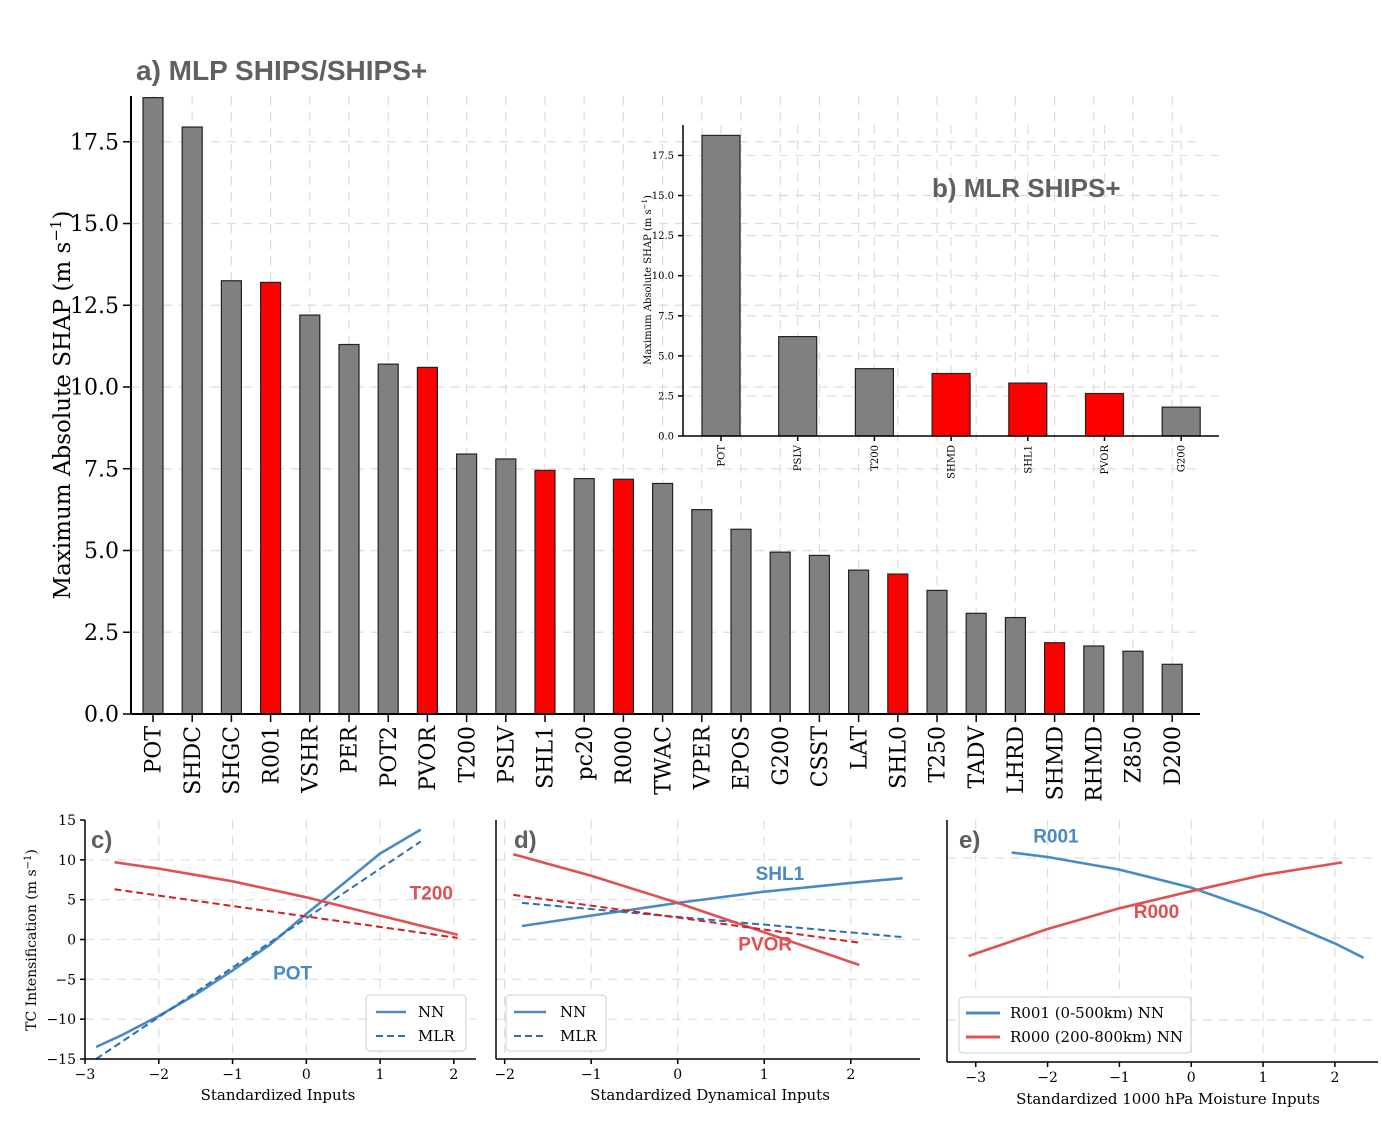  What do you see at coordinates (874, 402) in the screenshot?
I see `bar-t200` at bounding box center [874, 402].